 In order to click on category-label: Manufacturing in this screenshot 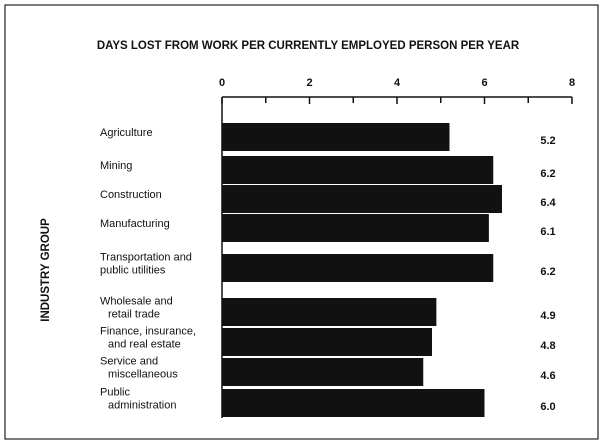, I will do `click(135, 224)`.